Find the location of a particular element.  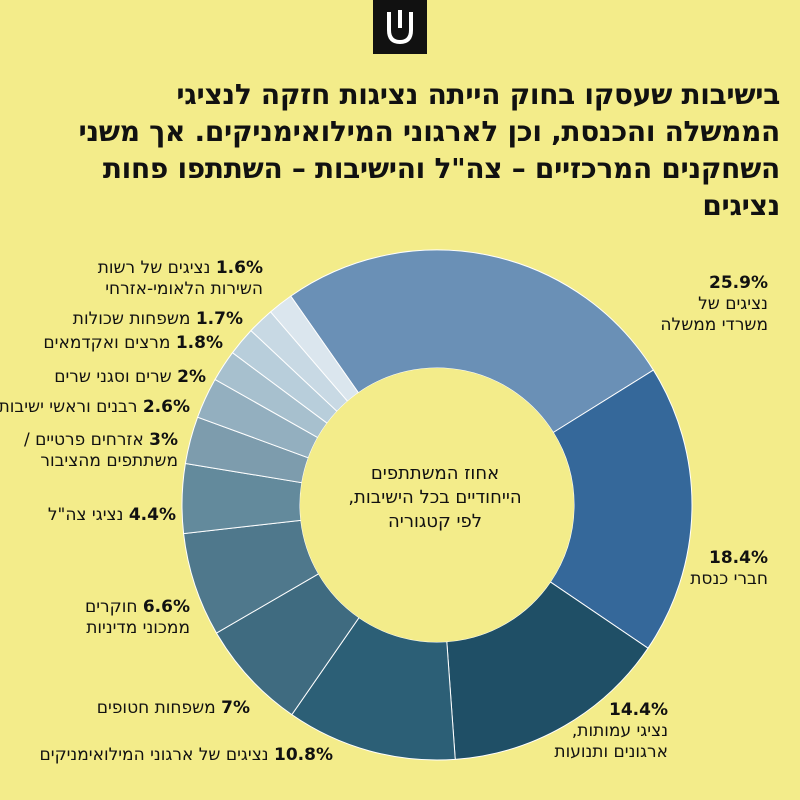

slice-text: נציגים של ארגוני המילואימניקים is located at coordinates (154, 755).